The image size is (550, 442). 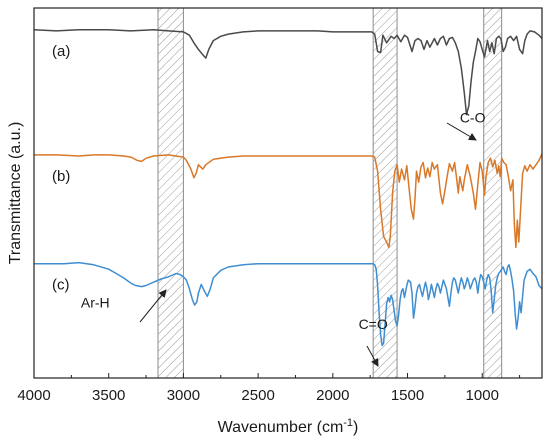 What do you see at coordinates (15, 193) in the screenshot?
I see `y-axis-label: Transmittance (a.u.)` at bounding box center [15, 193].